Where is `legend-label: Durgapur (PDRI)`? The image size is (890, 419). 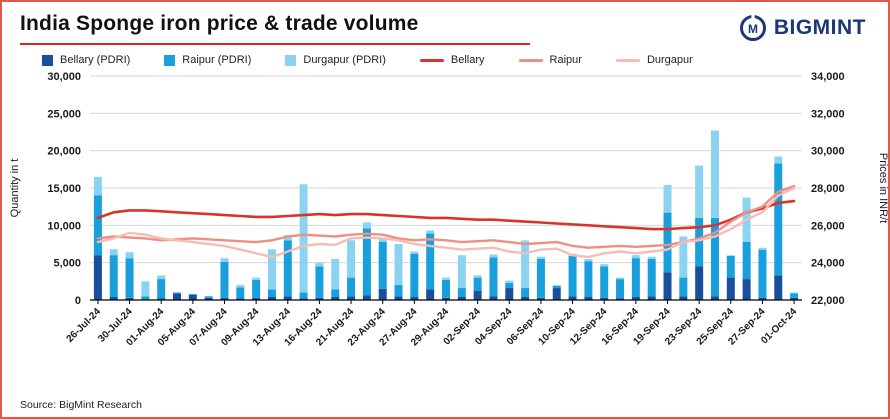 legend-label: Durgapur (PDRI) is located at coordinates (344, 60).